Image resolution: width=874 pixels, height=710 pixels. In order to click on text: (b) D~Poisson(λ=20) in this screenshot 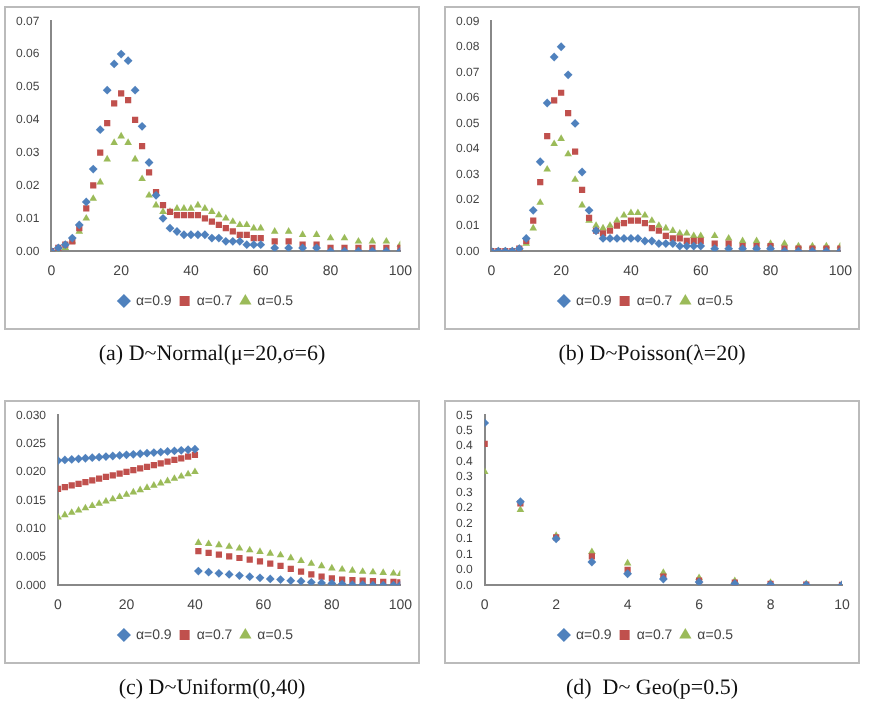, I will do `click(652, 354)`.